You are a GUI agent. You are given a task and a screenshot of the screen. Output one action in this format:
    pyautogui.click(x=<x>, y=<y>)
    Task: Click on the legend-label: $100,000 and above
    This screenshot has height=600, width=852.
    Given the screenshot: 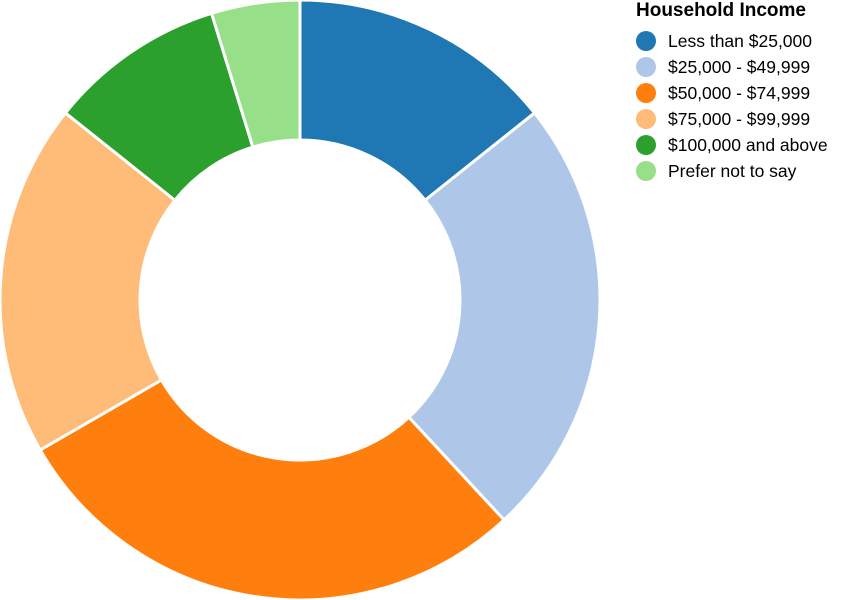 What is the action you would take?
    pyautogui.click(x=748, y=144)
    